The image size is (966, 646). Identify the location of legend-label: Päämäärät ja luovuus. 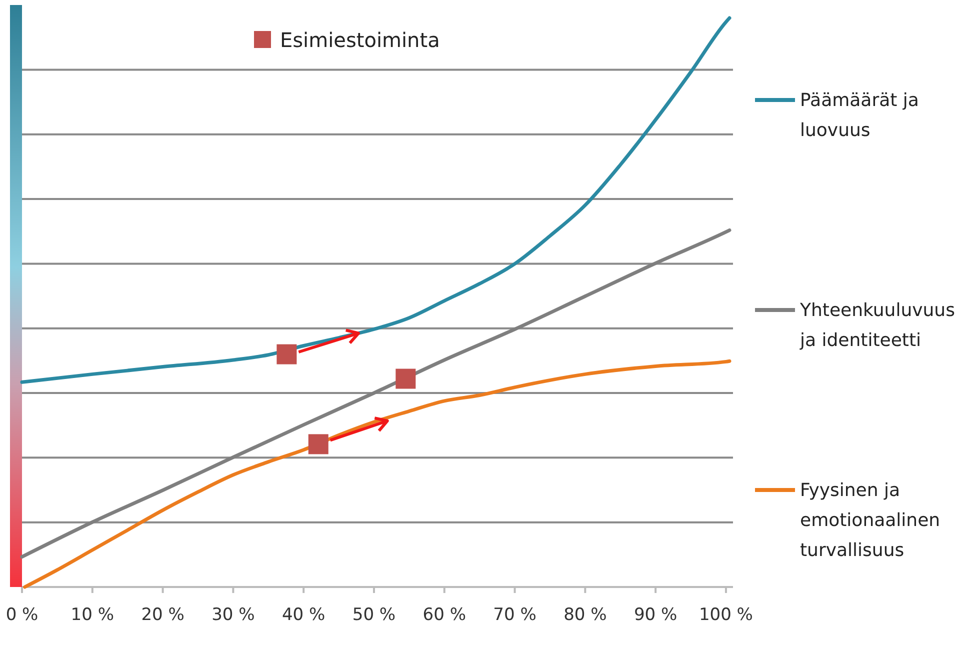
(859, 115).